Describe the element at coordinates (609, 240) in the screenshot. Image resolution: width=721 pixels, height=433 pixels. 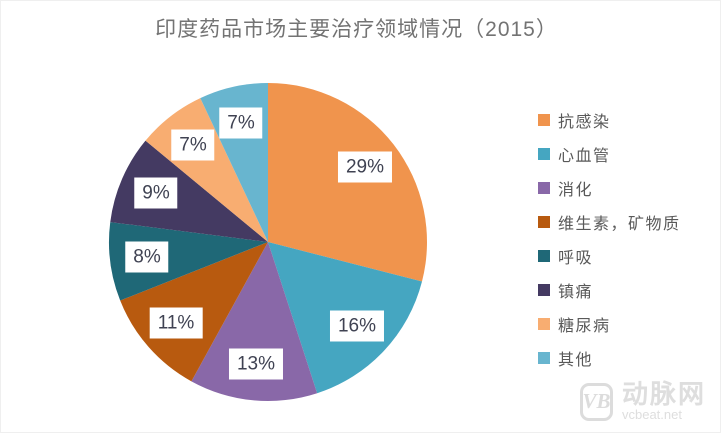
I see `legend: 抗感染心血管消化维生素，矿物质 呼吸镇痛糖尿病其他` at that location.